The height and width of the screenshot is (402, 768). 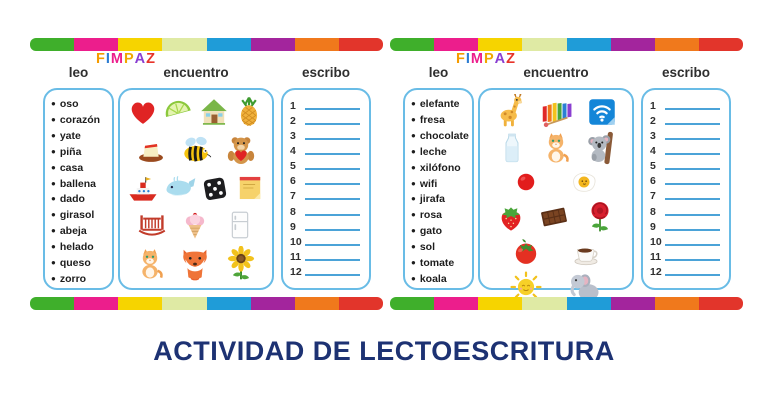 I want to click on write-line-number: 3, so click(x=653, y=136).